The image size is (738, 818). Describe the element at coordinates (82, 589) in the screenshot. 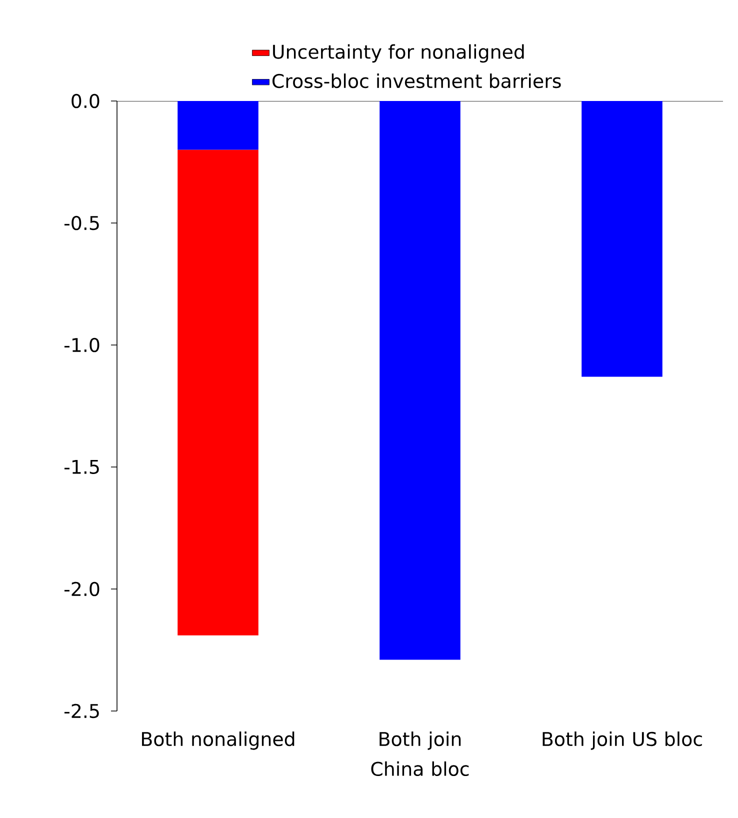

I see `y-tick-label: -2.0` at that location.